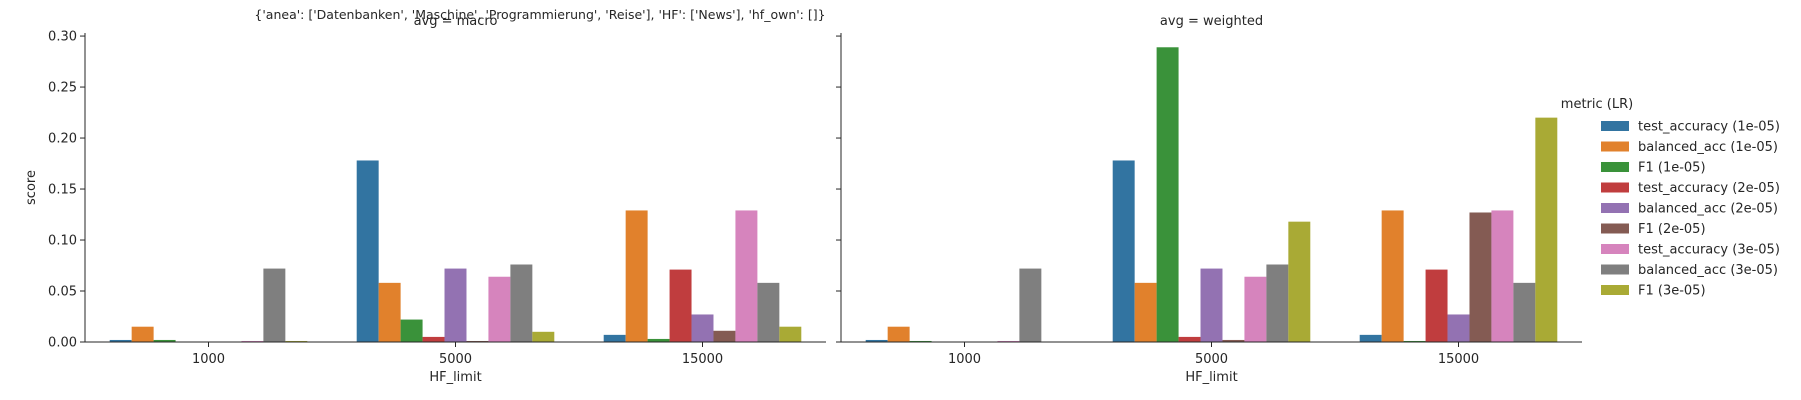  What do you see at coordinates (62, 292) in the screenshot?
I see `y-tick-label: 0.05` at bounding box center [62, 292].